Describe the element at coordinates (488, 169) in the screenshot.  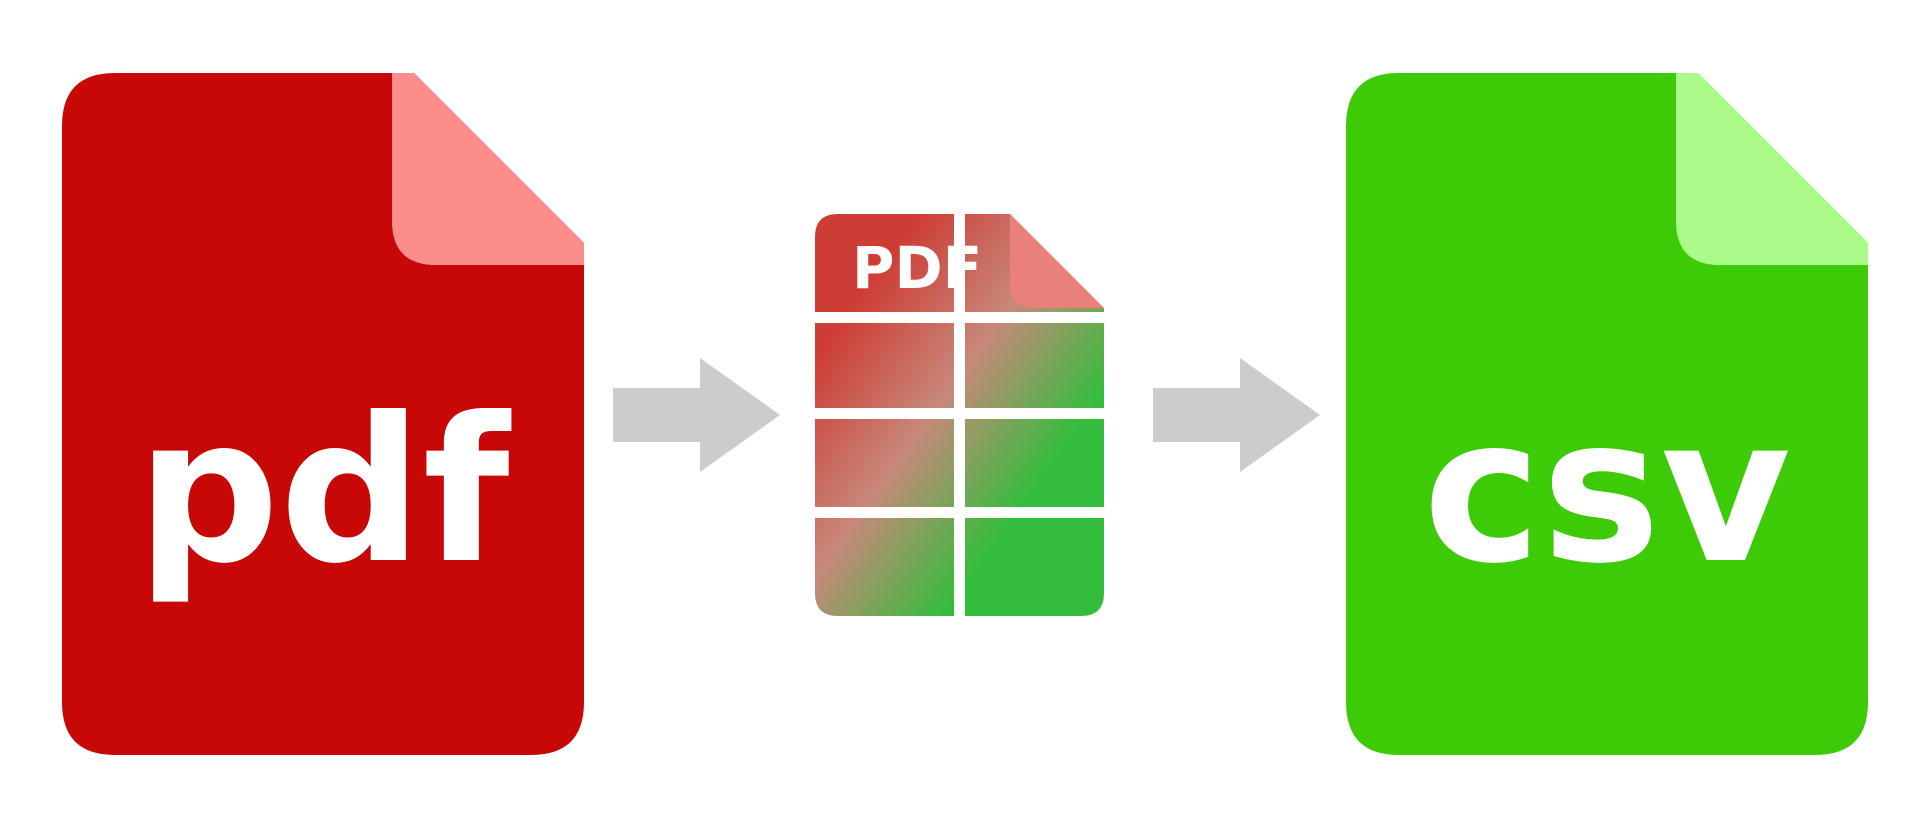
I see `pdf-file-fold` at that location.